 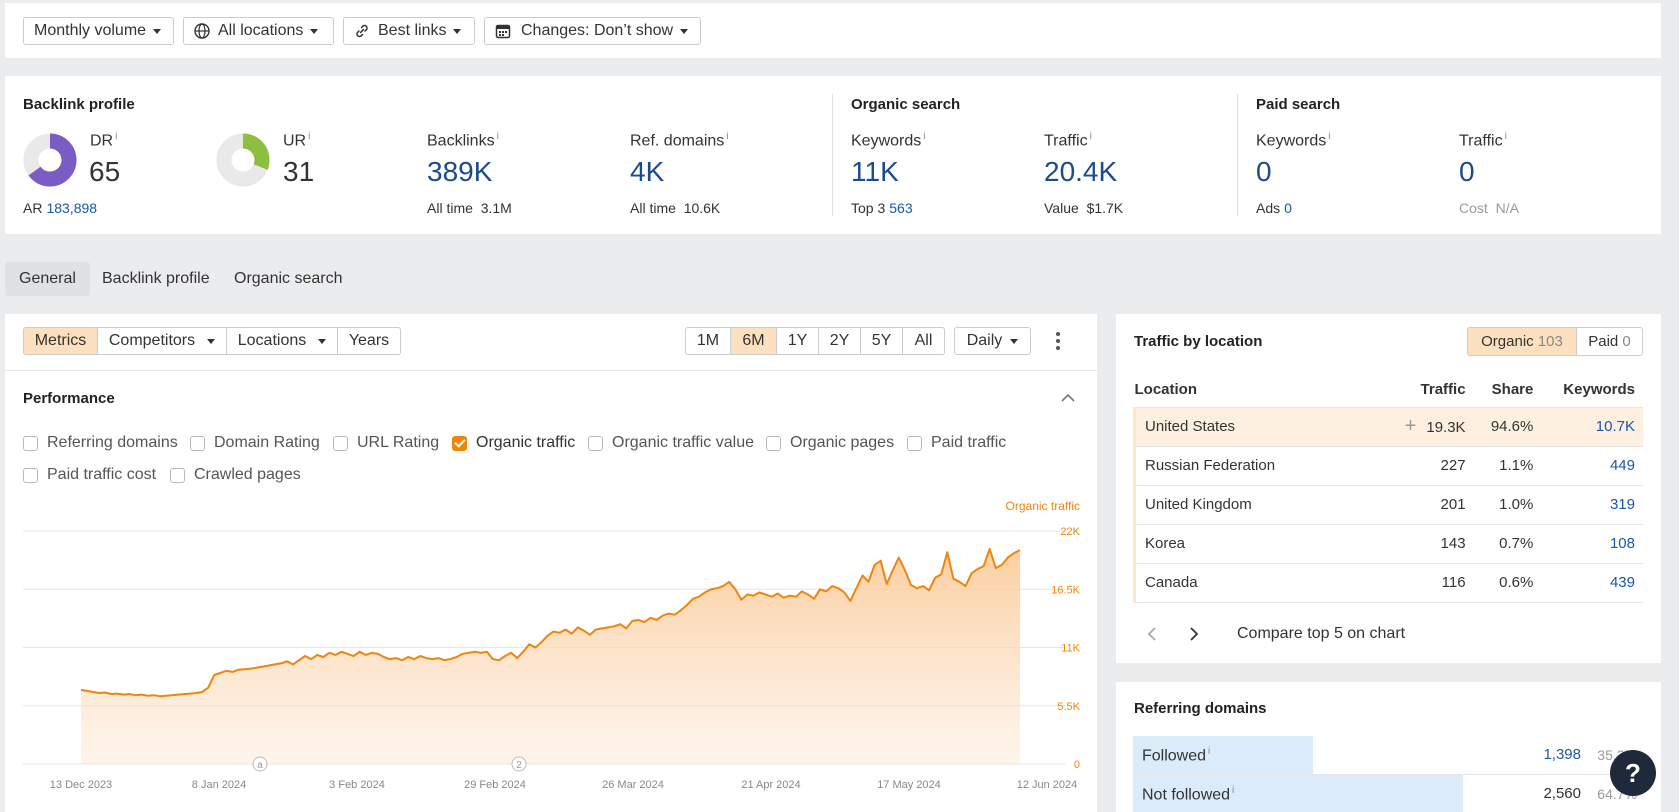 What do you see at coordinates (1068, 140) in the screenshot?
I see `organic-traffic-label: Traffic i` at bounding box center [1068, 140].